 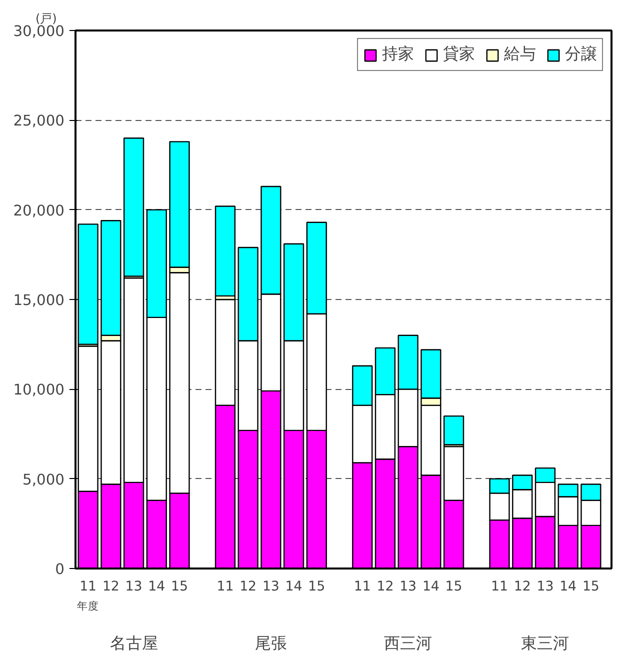 What do you see at coordinates (134, 643) in the screenshot?
I see `text: 名古屋` at bounding box center [134, 643].